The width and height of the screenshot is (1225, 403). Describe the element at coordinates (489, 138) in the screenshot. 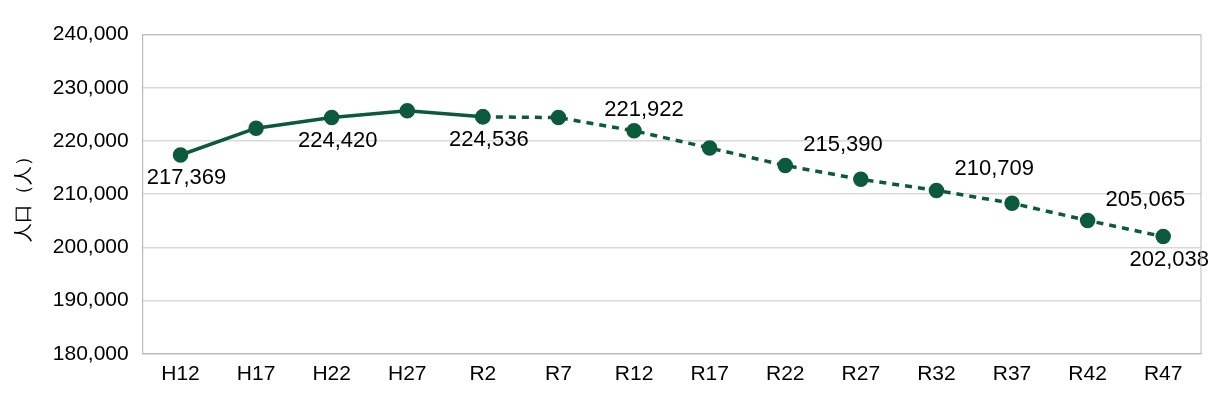

I see `data-label: 224,536` at that location.